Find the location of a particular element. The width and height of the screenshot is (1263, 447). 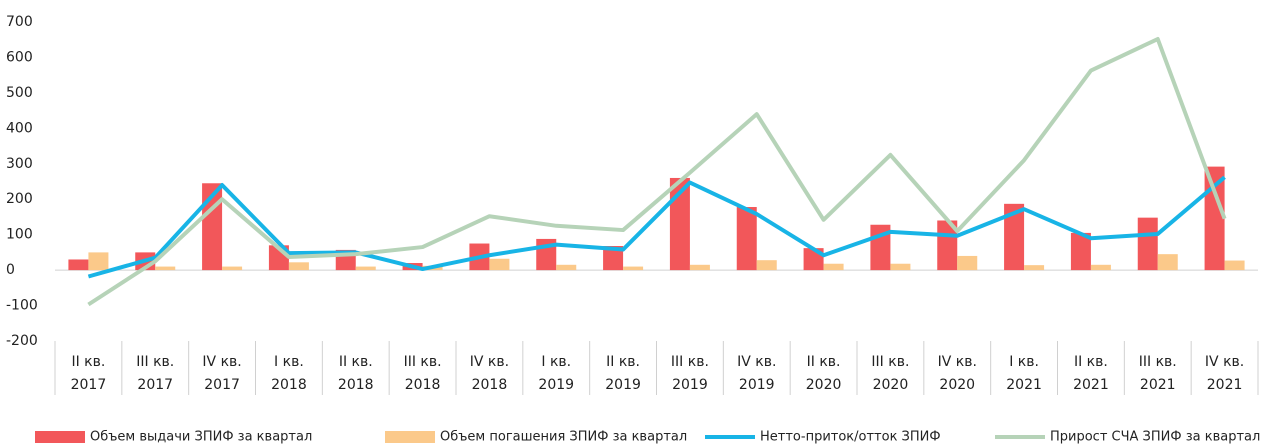

y-tick-label: 300 is located at coordinates (19, 164).